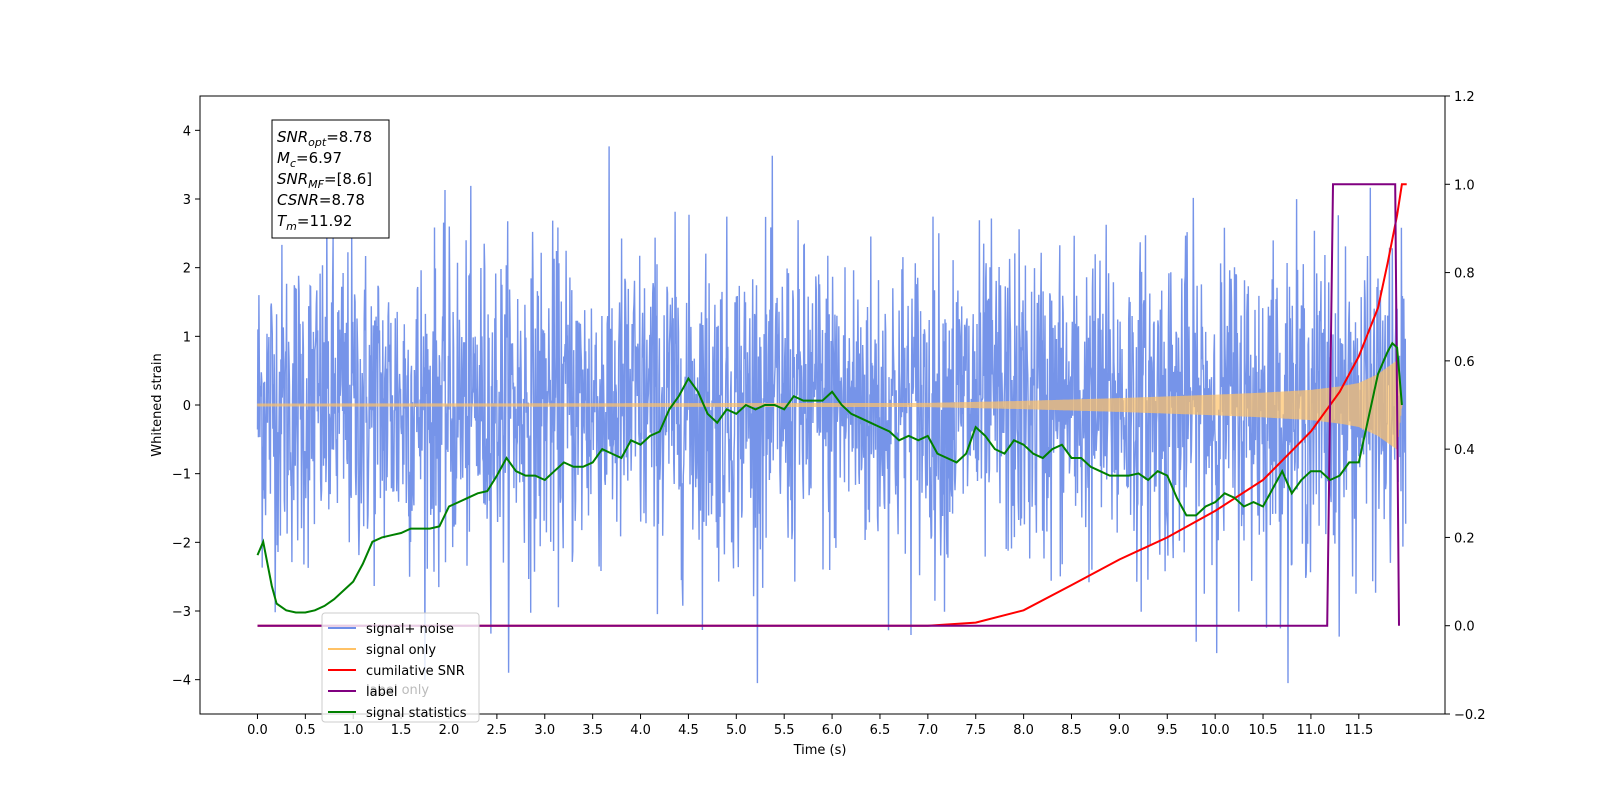 The width and height of the screenshot is (1600, 800). What do you see at coordinates (415, 671) in the screenshot?
I see `legend-label: cumilative SNR` at bounding box center [415, 671].